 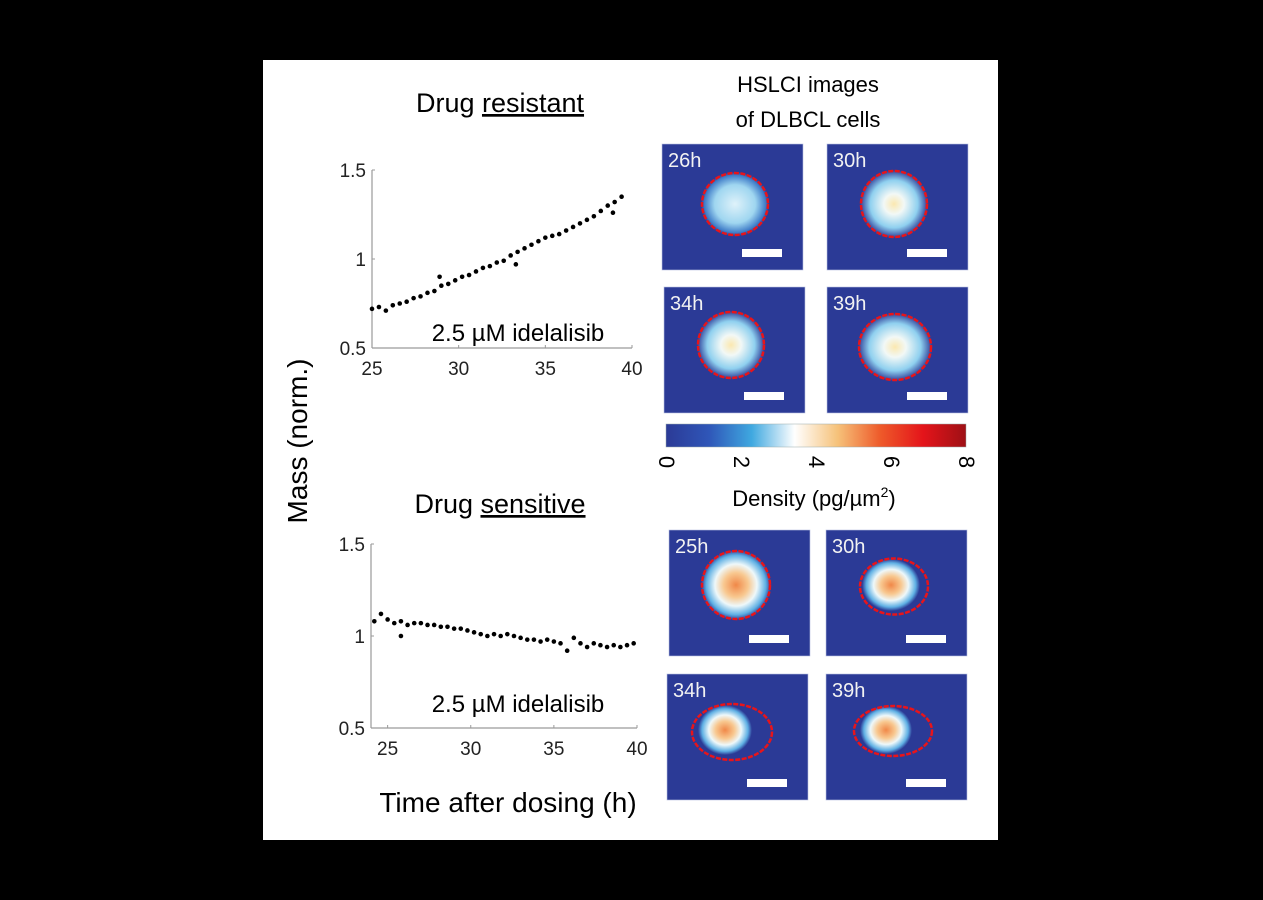 I want to click on colorbar: 0 2 4 6 8 Density (pg/µm2), so click(x=816, y=467).